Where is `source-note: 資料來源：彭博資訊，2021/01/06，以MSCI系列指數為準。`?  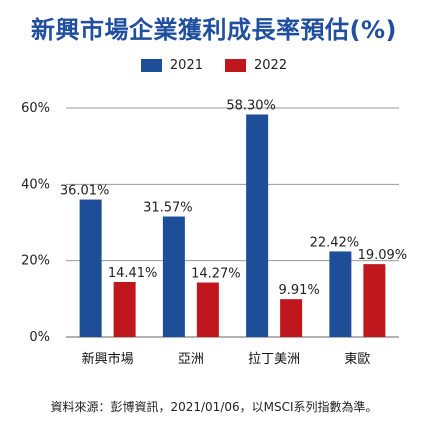 source-note: 資料來源：彭博資訊，2021/01/06，以MSCI系列指數為準。 is located at coordinates (214, 407).